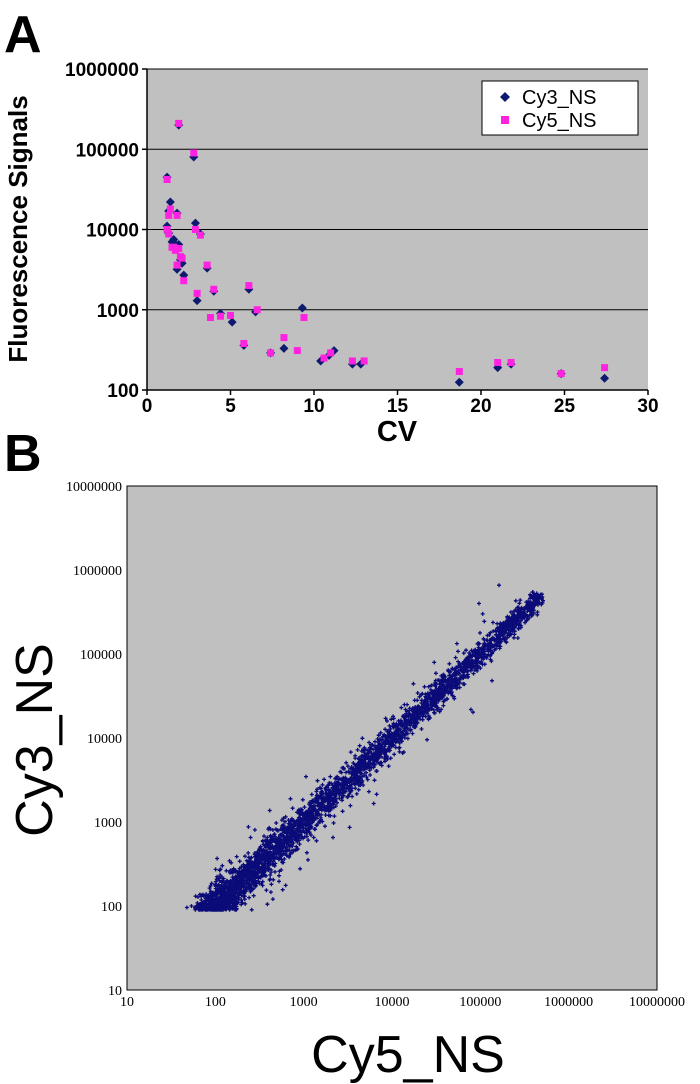 The image size is (700, 1084). I want to click on legend-label-cy5: Cy5_NS, so click(559, 121).